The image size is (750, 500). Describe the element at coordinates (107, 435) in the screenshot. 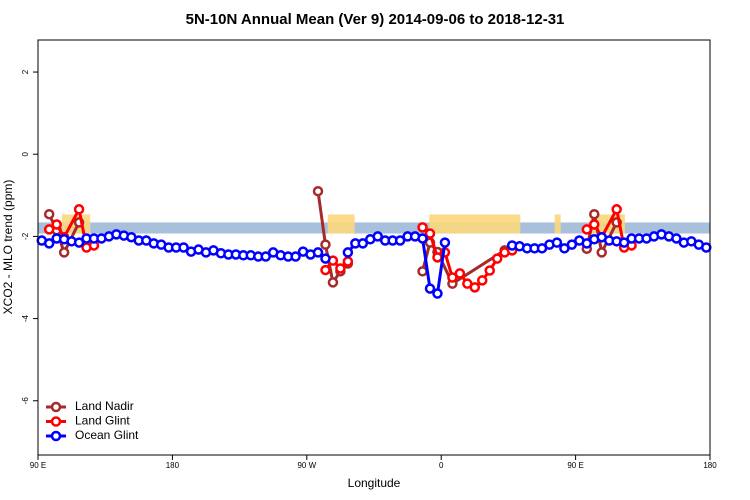

I see `legend-label: Ocean Glint` at that location.